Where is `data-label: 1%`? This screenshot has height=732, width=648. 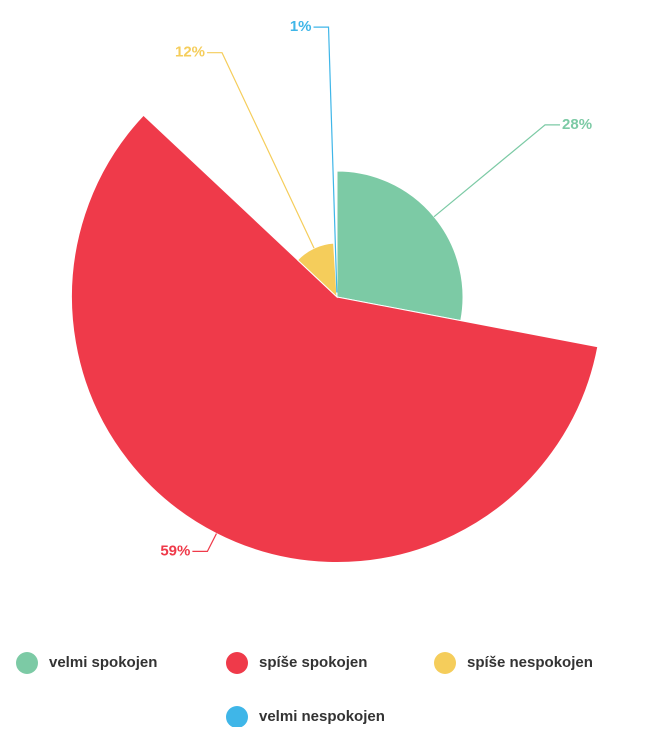 data-label: 1% is located at coordinates (301, 26).